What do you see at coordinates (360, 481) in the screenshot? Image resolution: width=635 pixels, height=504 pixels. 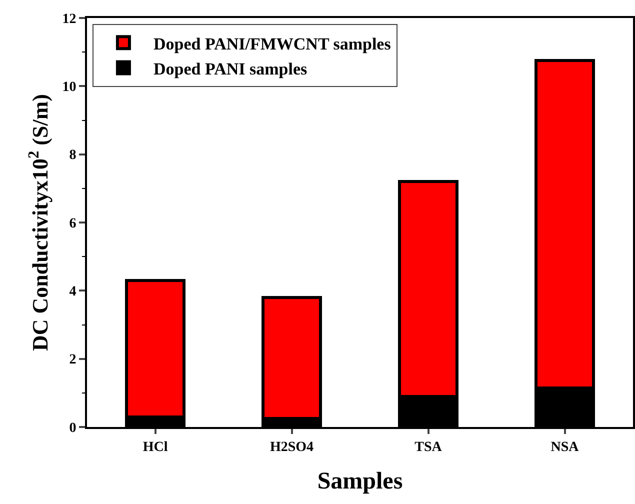 I see `x-axis-title: Samples` at bounding box center [360, 481].